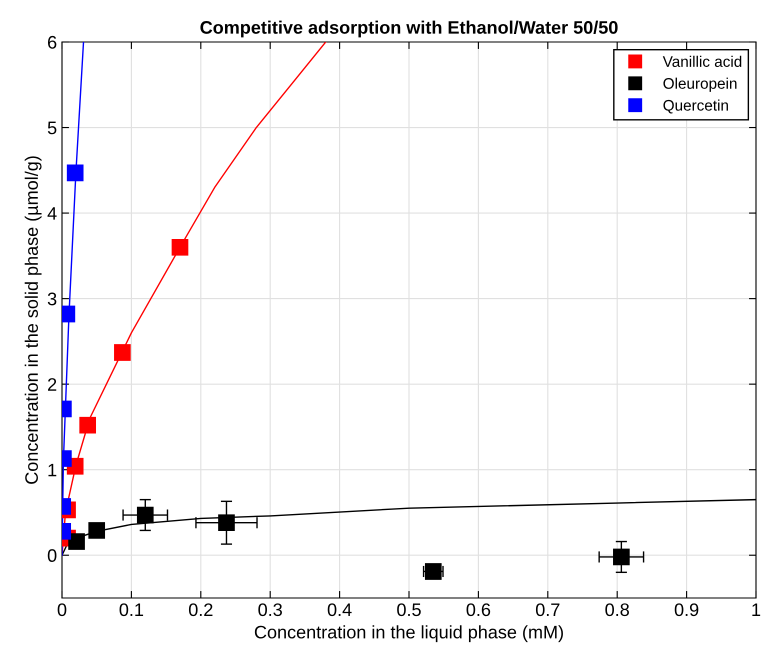 This screenshot has height=662, width=768. Describe the element at coordinates (548, 609) in the screenshot. I see `x-tick-label: 0.7` at that location.